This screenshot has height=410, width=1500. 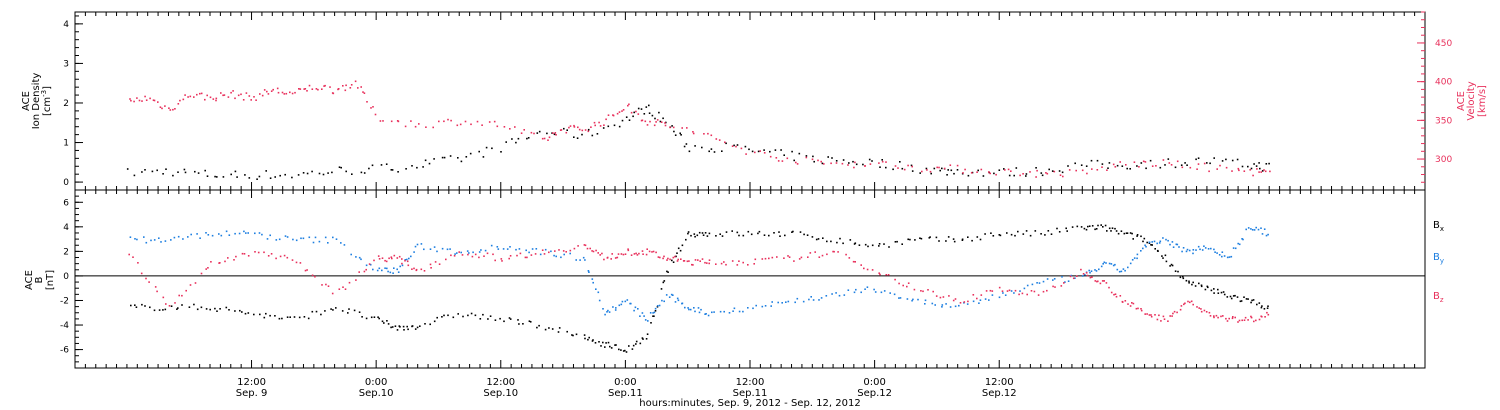 I want to click on velocity-tick-label: 300, so click(x=1443, y=160).